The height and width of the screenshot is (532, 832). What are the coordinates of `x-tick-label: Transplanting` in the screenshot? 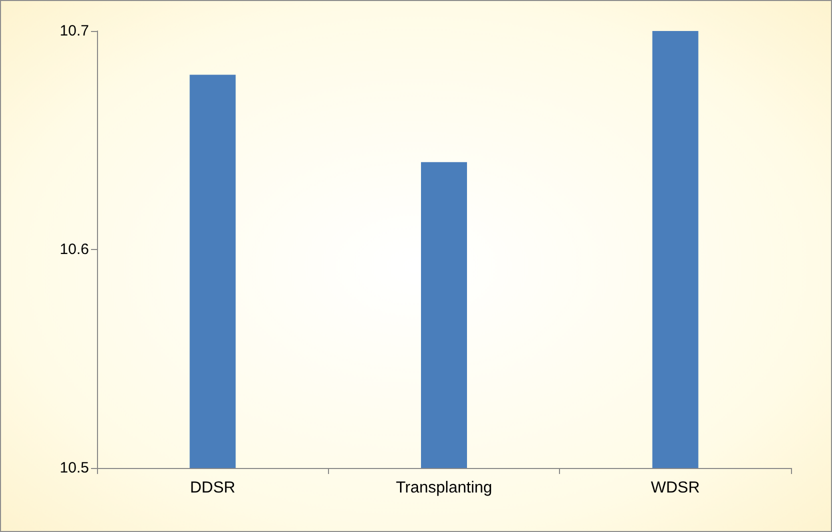 It's located at (444, 488).